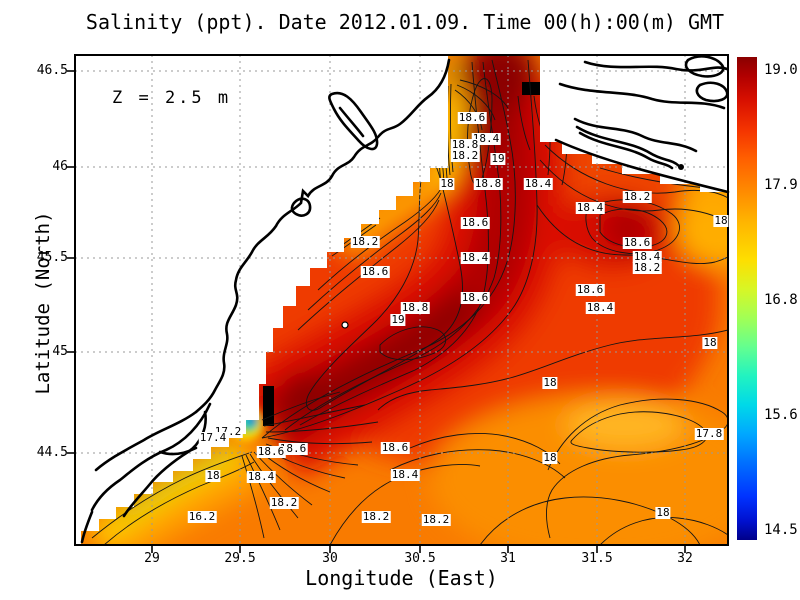 This screenshot has width=800, height=600. Describe the element at coordinates (202, 516) in the screenshot. I see `contour-label: 16.2` at that location.